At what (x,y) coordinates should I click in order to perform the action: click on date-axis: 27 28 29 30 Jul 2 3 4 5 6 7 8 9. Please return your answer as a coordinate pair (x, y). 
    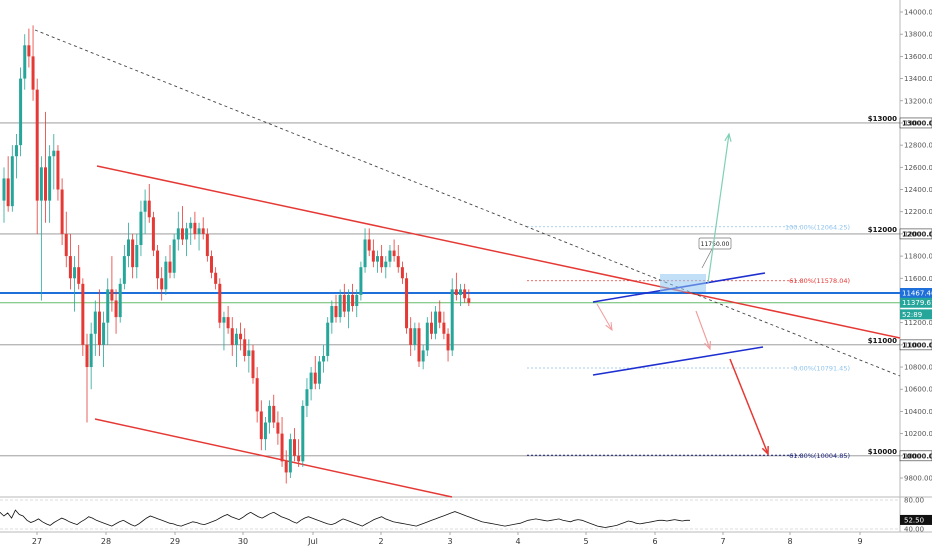
    Looking at the image, I should click on (447, 539).